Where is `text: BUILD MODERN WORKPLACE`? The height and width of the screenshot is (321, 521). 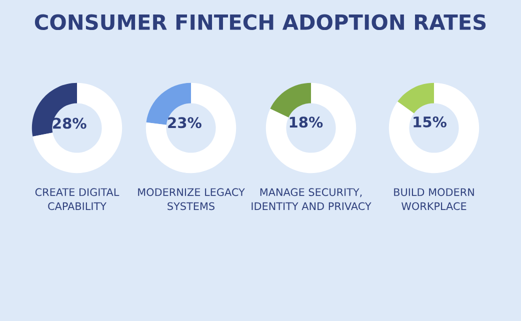 text: BUILD MODERN WORKPLACE is located at coordinates (434, 199).